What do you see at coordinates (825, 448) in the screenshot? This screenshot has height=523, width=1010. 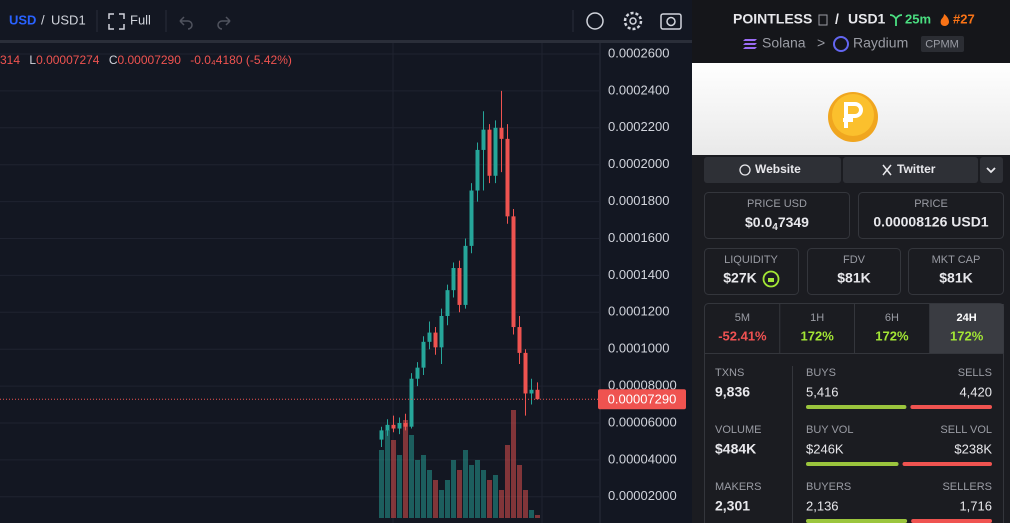 I see `buy-value: $246K` at bounding box center [825, 448].